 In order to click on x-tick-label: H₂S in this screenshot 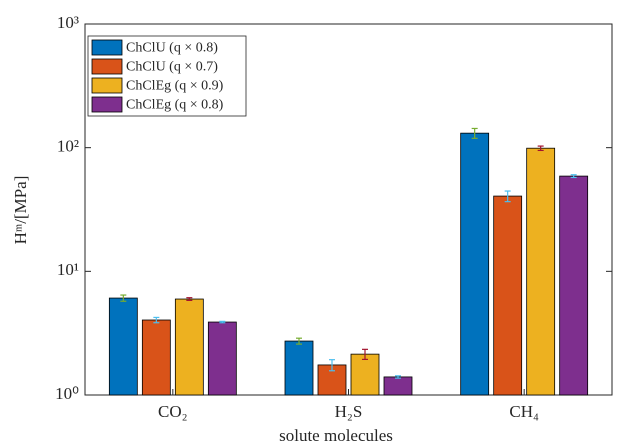, I will do `click(349, 411)`.